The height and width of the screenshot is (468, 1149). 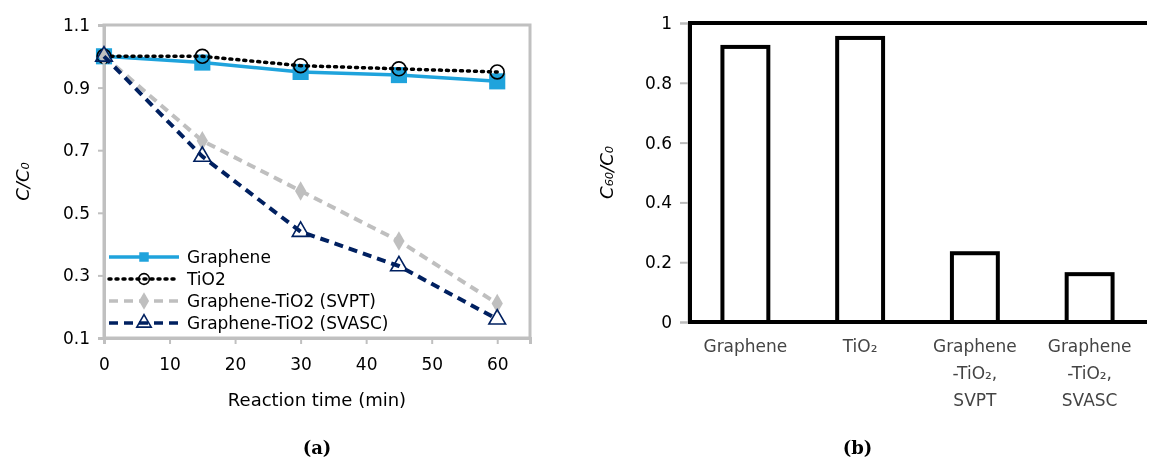 I want to click on legend-label: TiO2, so click(x=206, y=278).